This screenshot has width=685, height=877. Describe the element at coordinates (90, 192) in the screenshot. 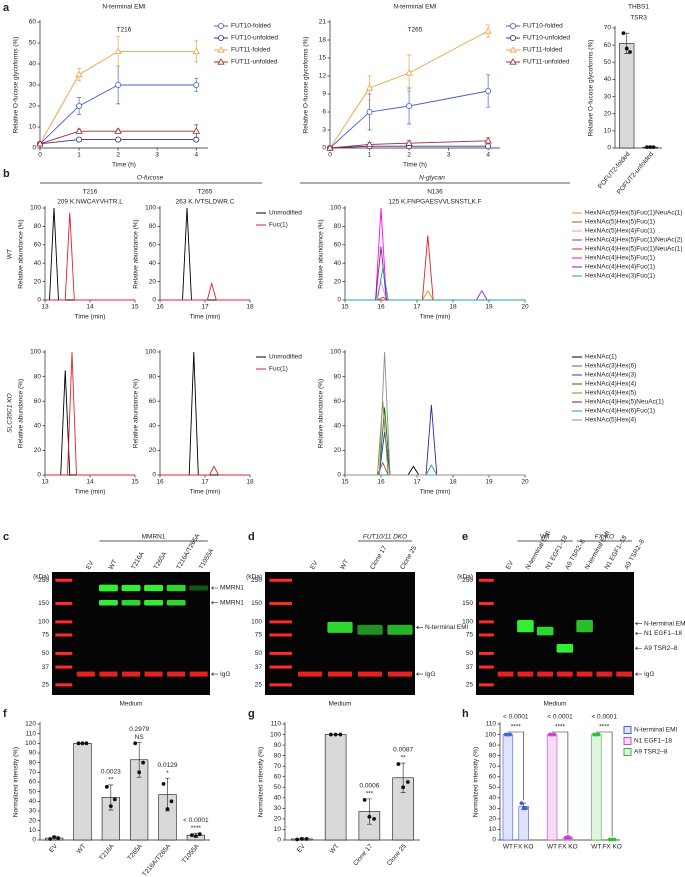

I see `chart-title: T216` at that location.